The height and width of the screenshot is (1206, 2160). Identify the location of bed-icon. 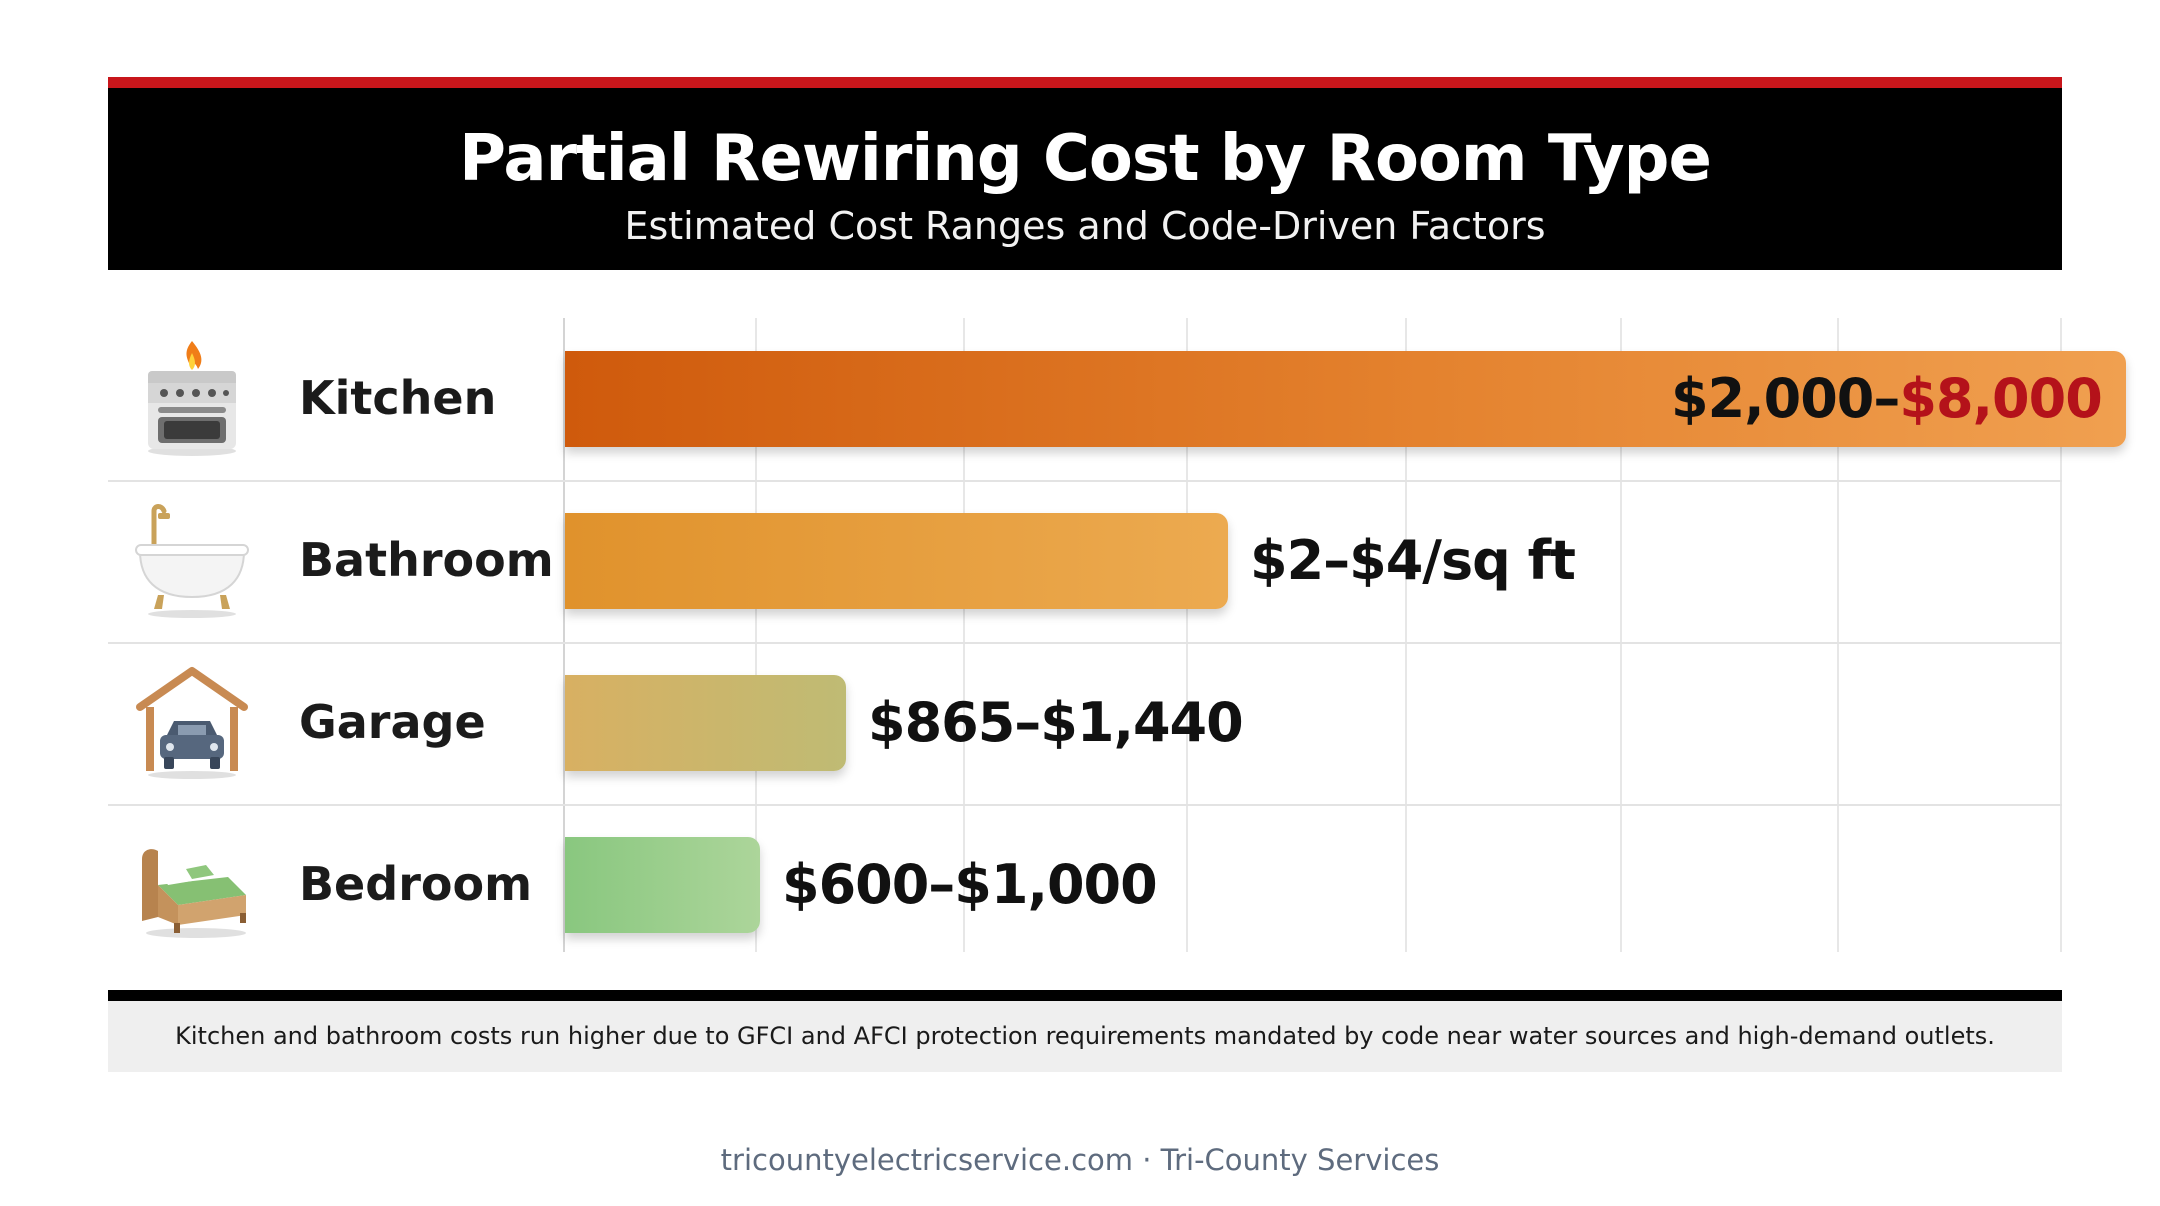
(194, 893).